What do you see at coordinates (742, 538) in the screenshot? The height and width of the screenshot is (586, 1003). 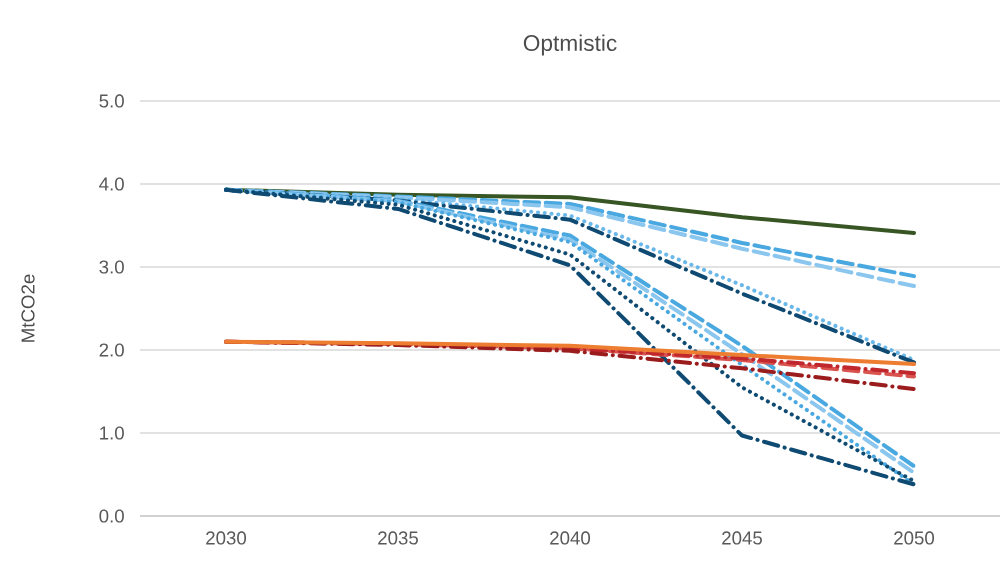 I see `x-tick-label: 2045` at bounding box center [742, 538].